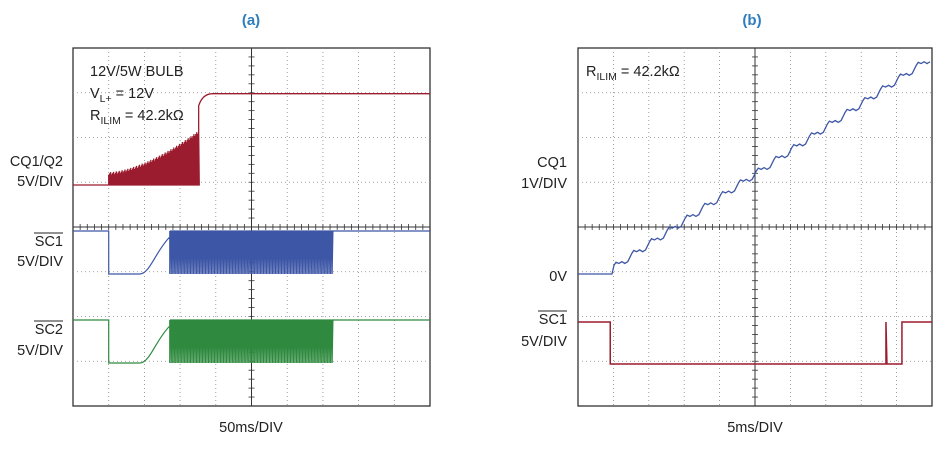 The image size is (943, 459). What do you see at coordinates (40, 182) in the screenshot?
I see `cq1q2-scale: 5V/DIV` at bounding box center [40, 182].